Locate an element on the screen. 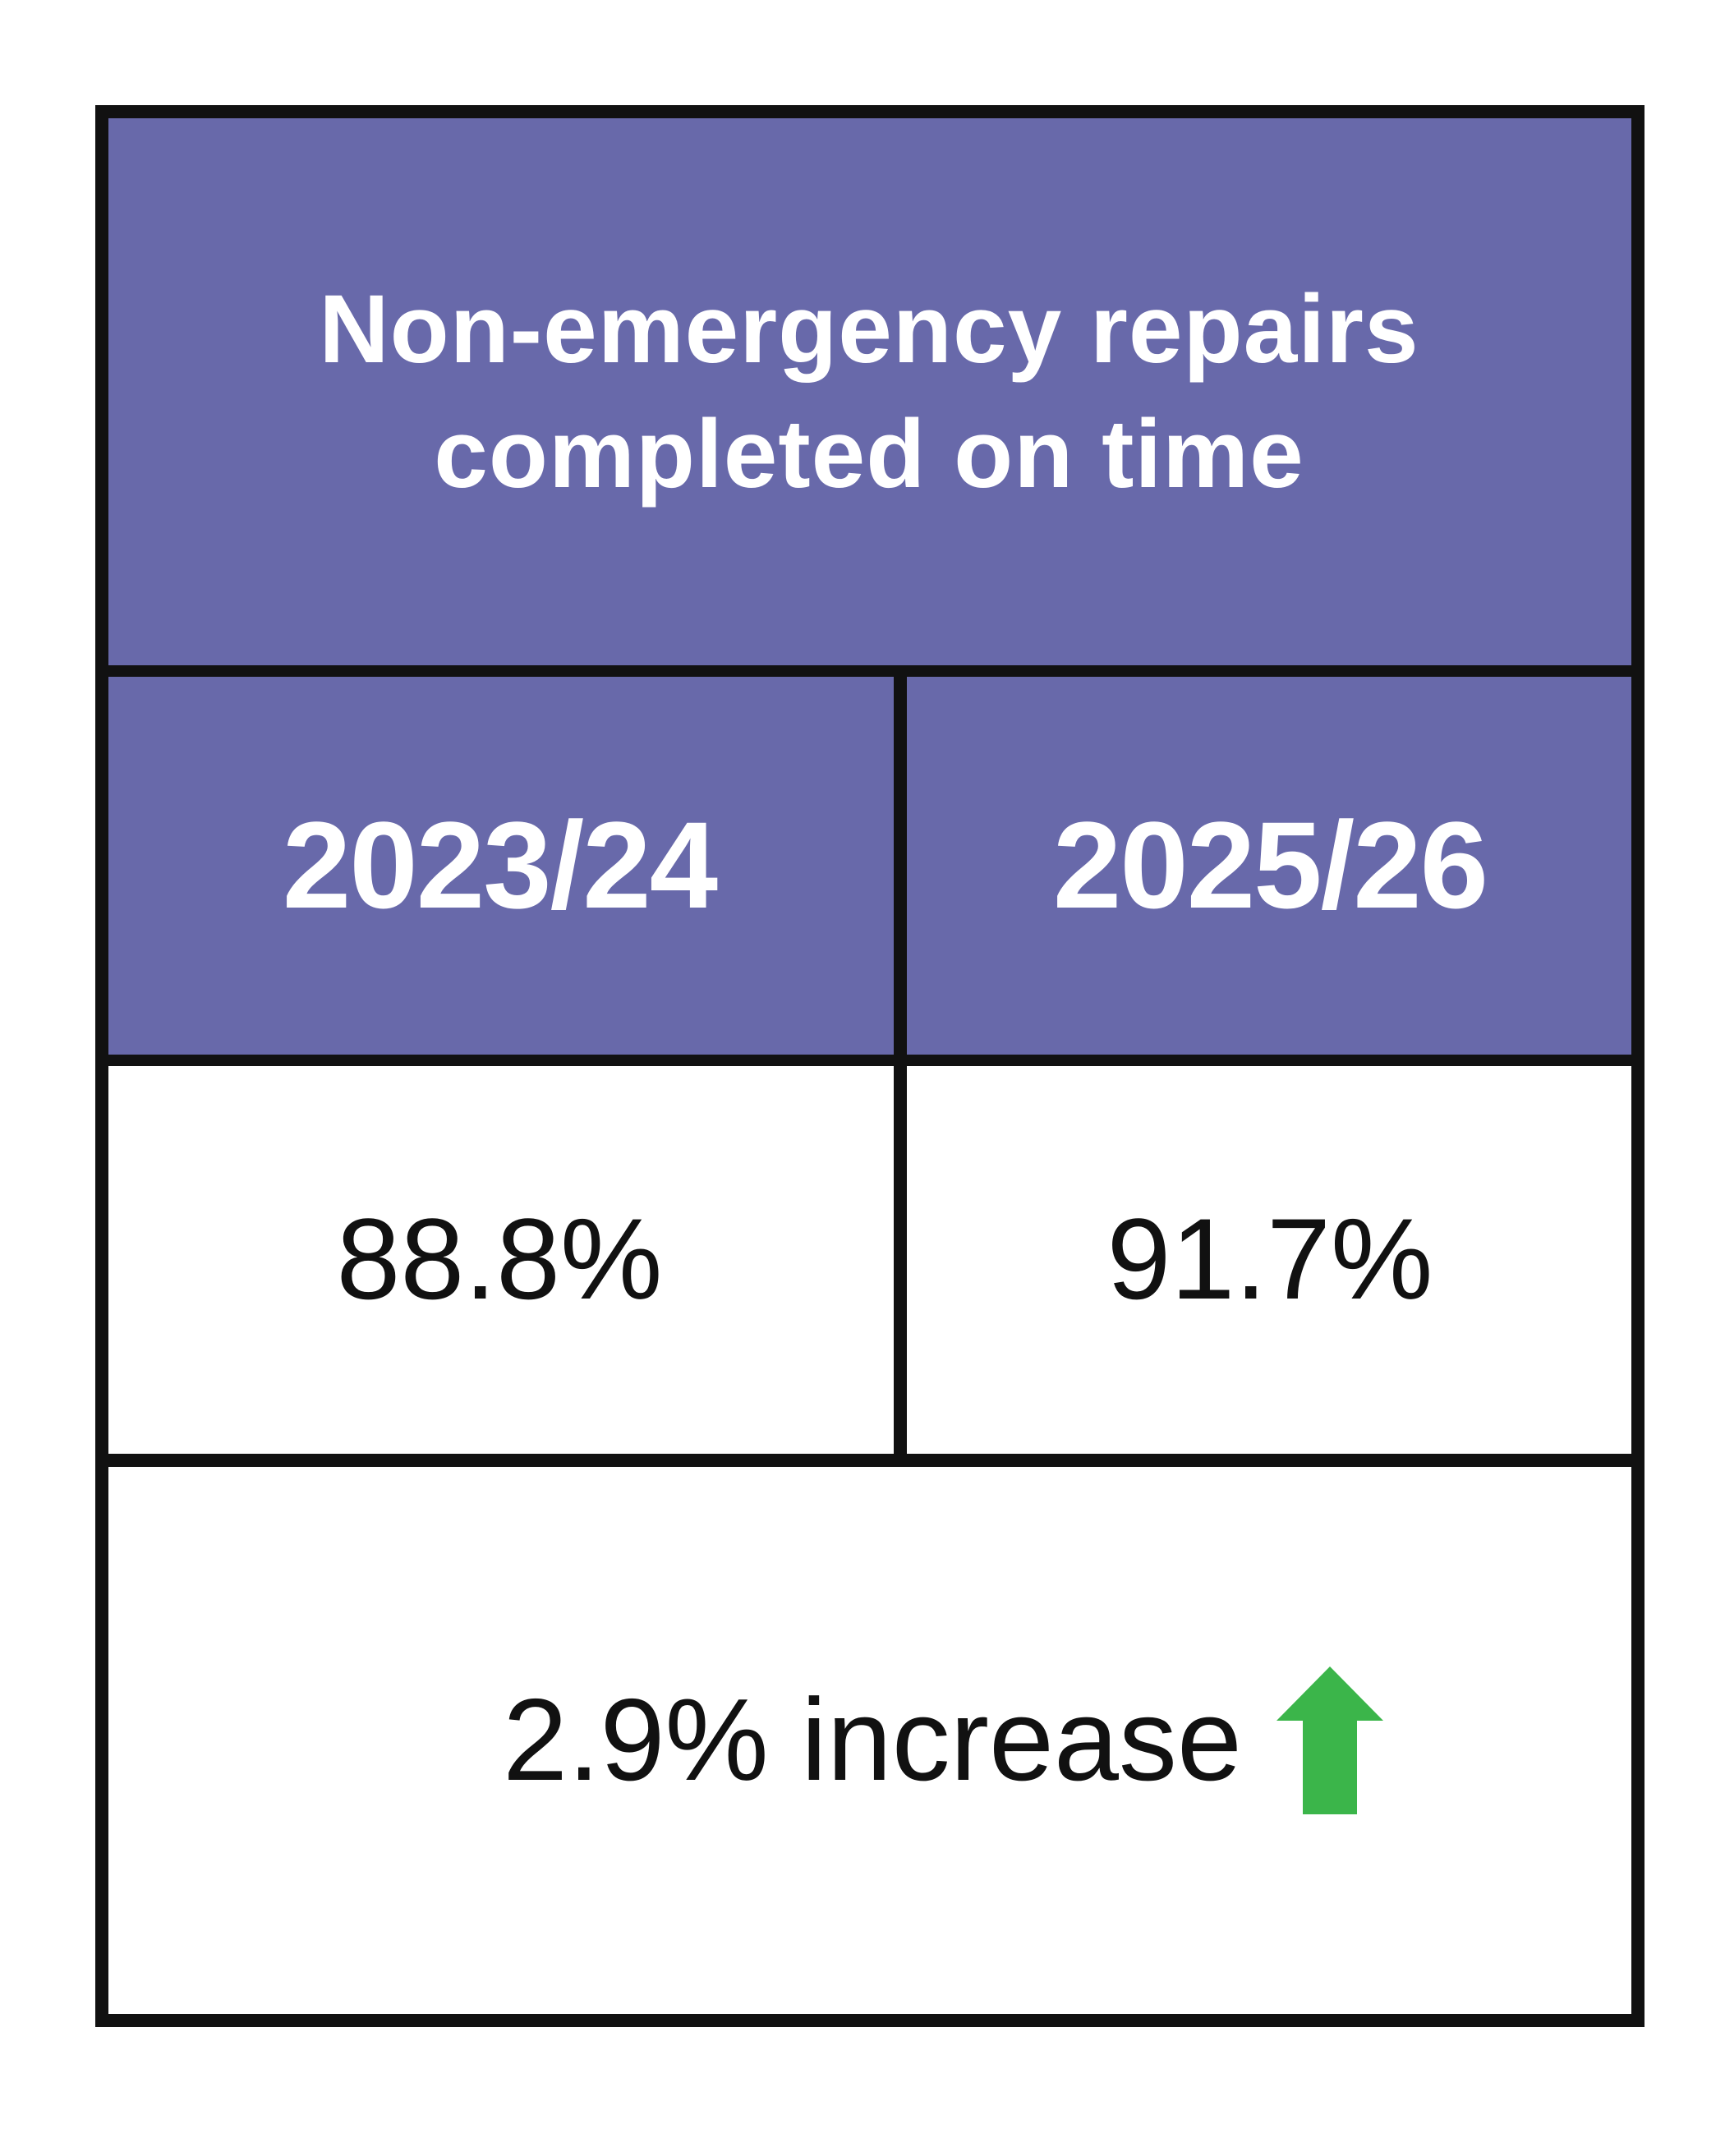  arrow-up-icon is located at coordinates (1329, 1740).